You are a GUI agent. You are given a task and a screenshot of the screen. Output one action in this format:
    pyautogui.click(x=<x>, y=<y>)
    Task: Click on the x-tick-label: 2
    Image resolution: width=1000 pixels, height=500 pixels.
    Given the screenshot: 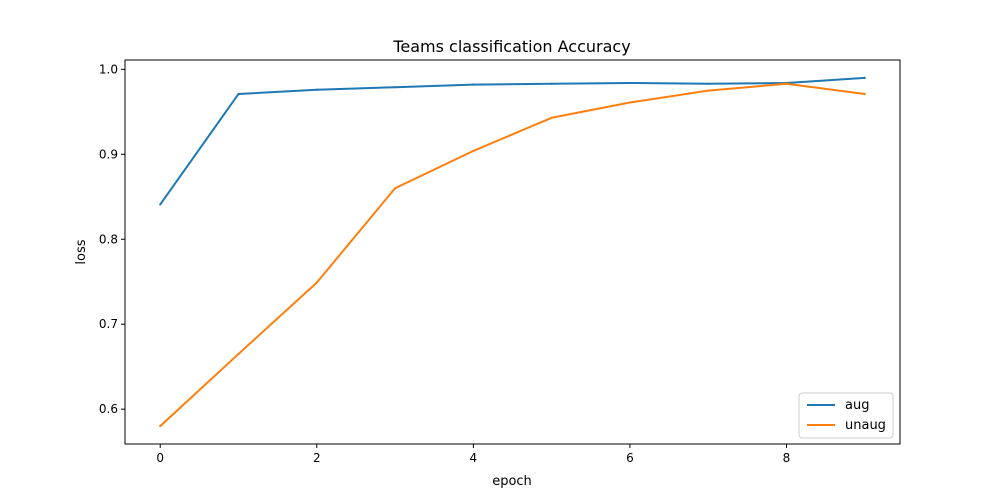 What is the action you would take?
    pyautogui.click(x=317, y=458)
    